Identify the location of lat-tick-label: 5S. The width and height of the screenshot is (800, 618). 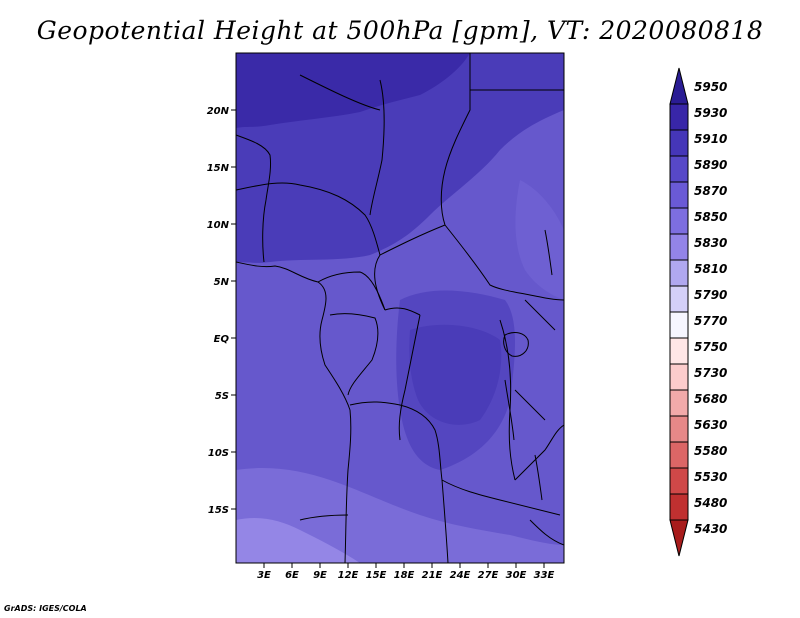
(222, 396).